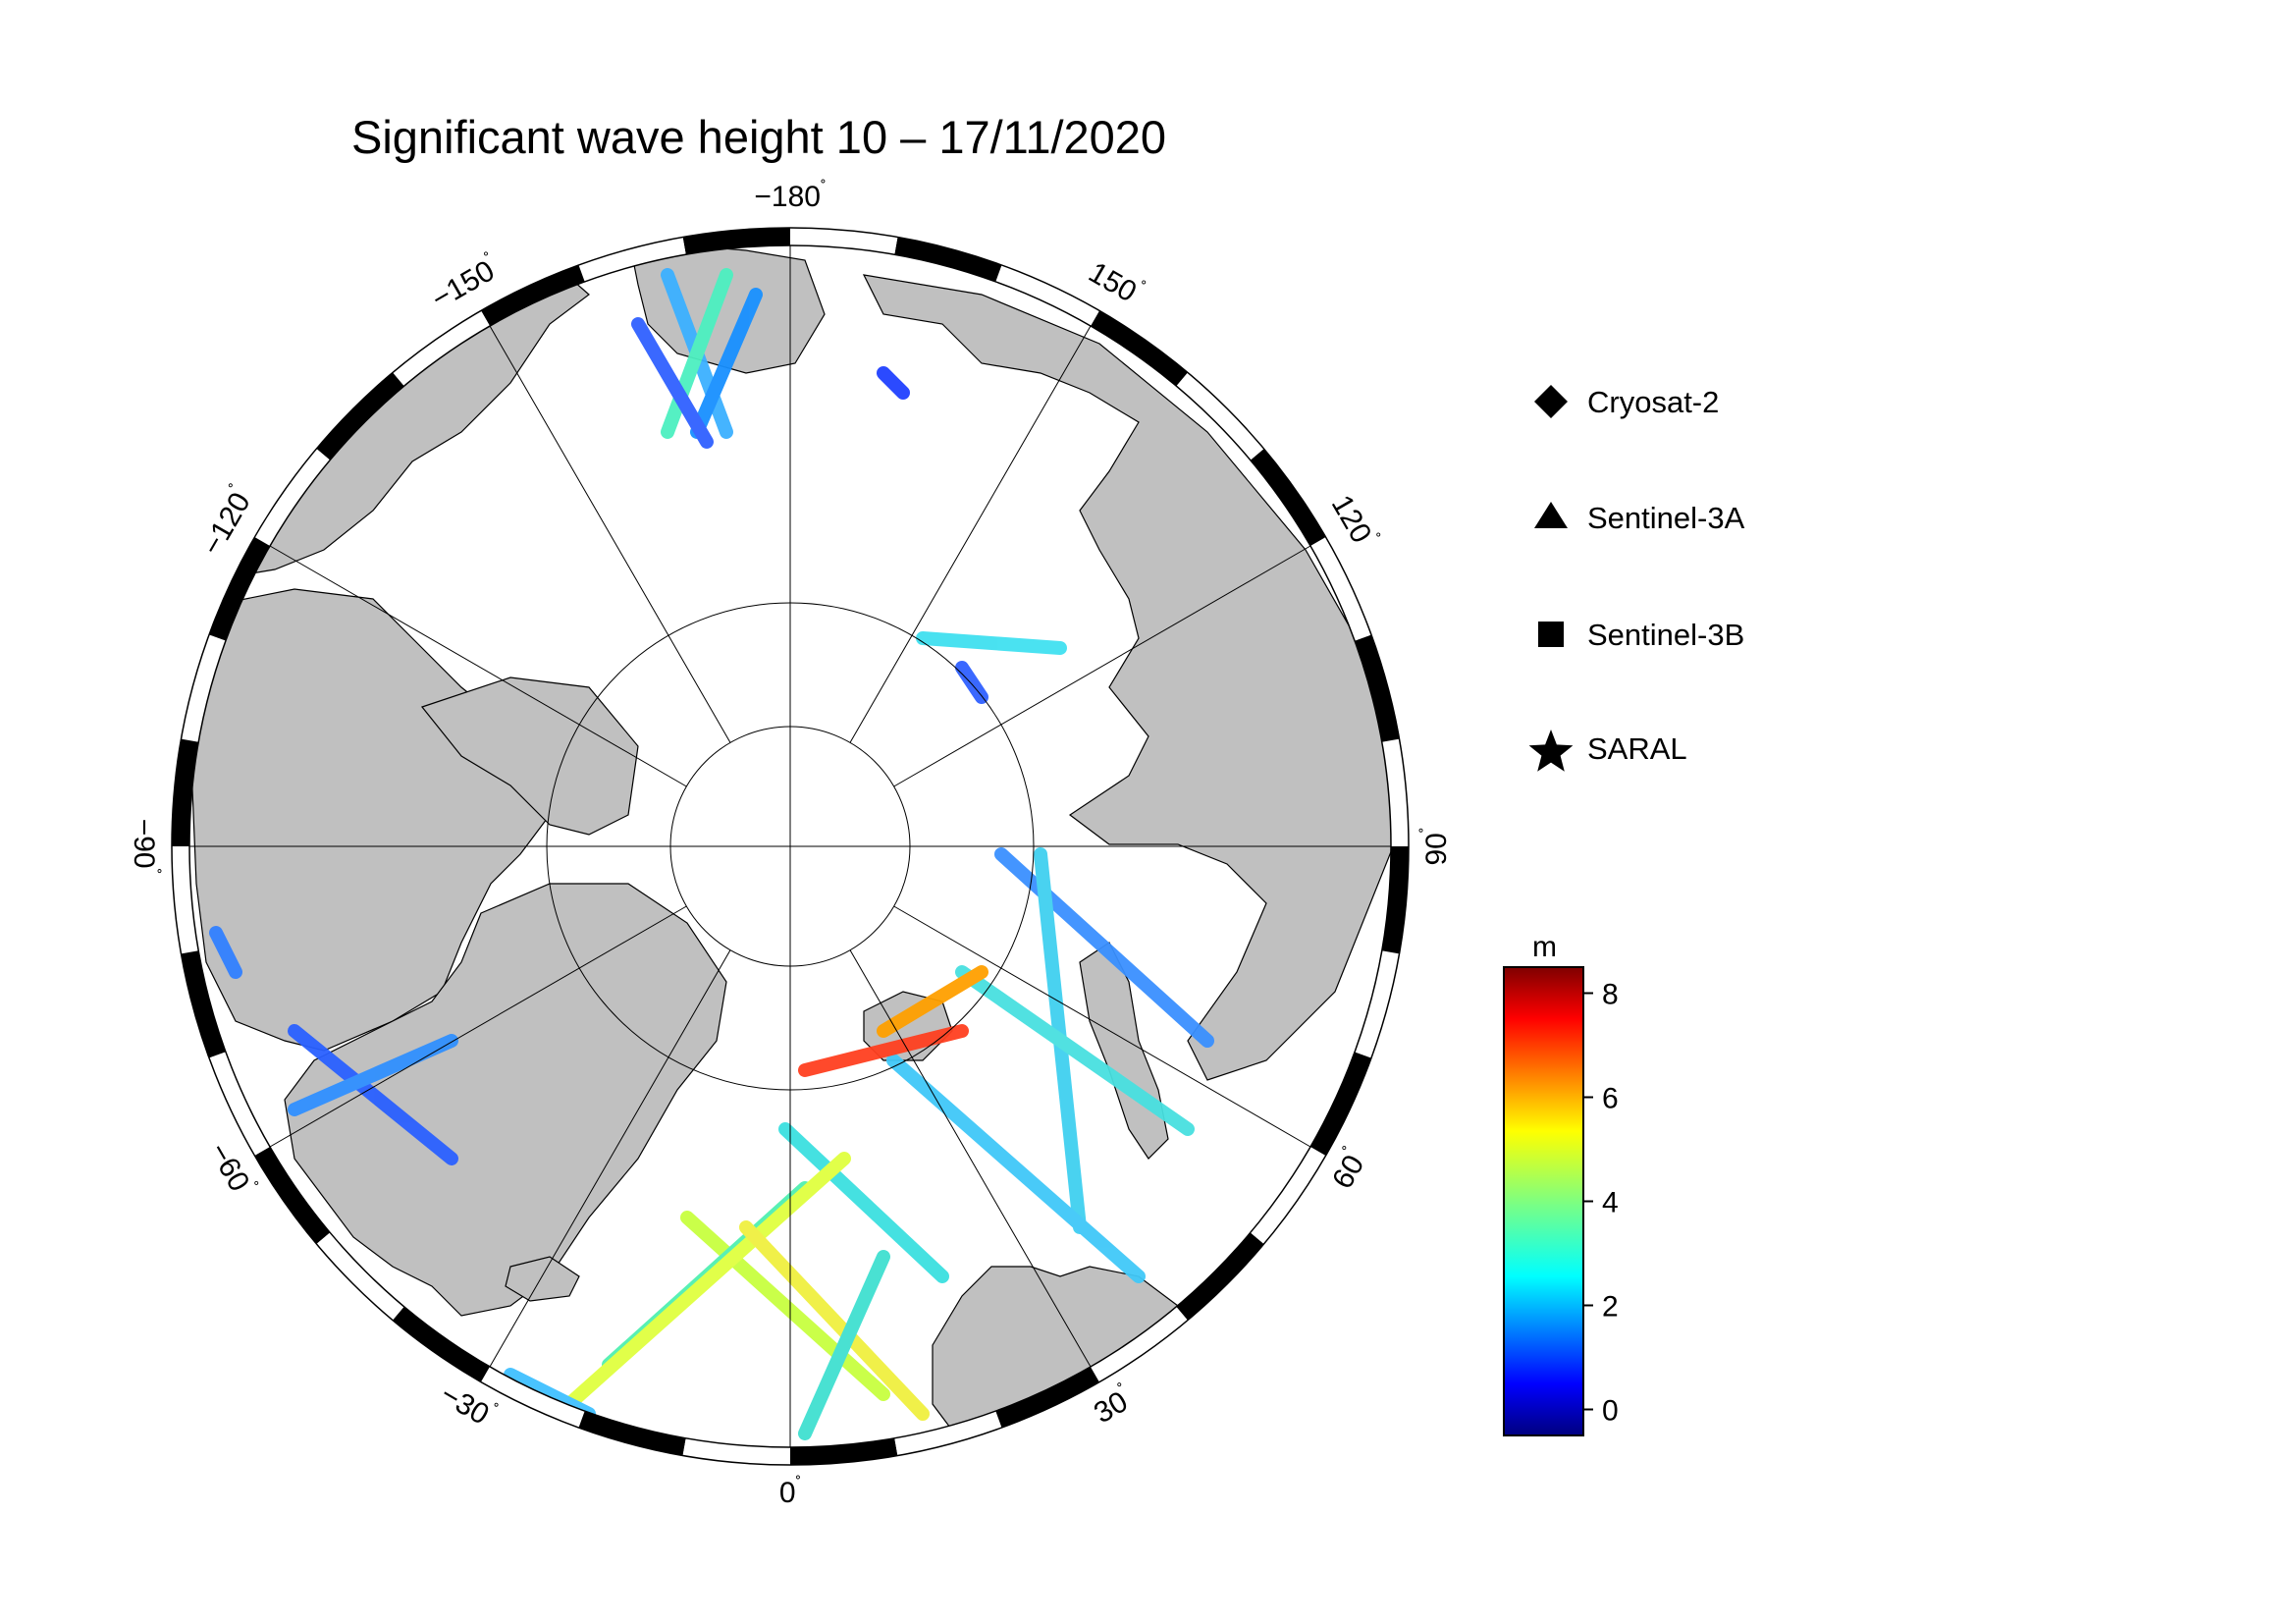 The height and width of the screenshot is (1623, 2296). Describe the element at coordinates (1551, 634) in the screenshot. I see `square-icon` at that location.